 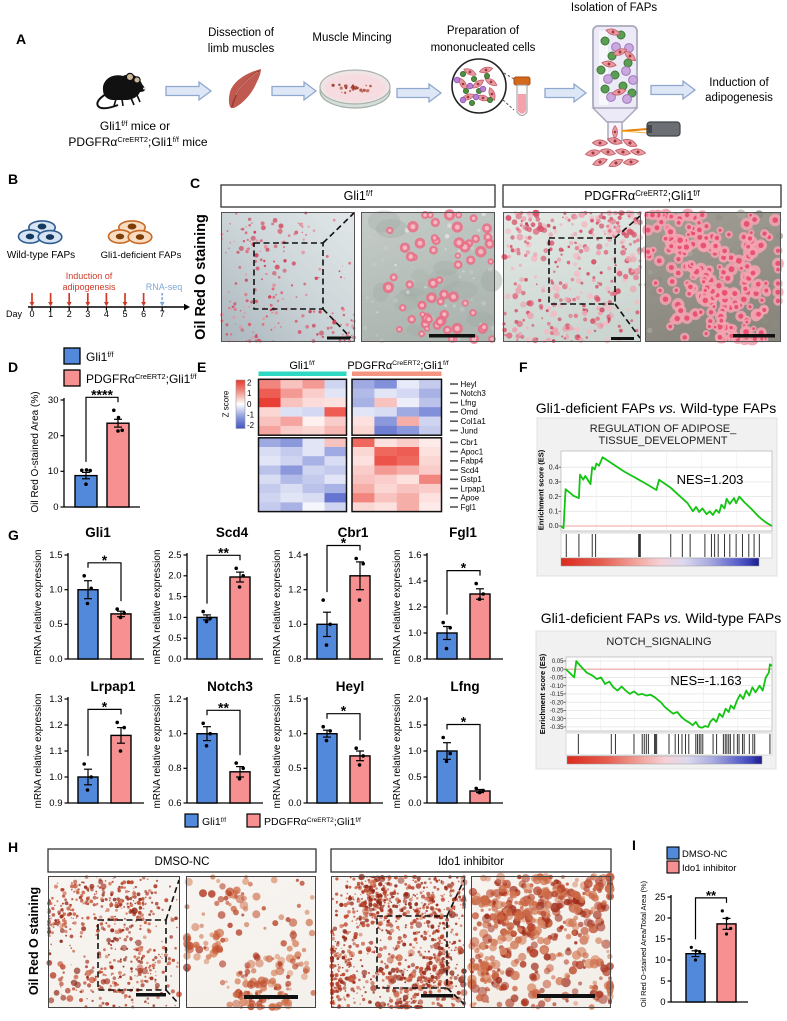 What do you see at coordinates (174, 803) in the screenshot?
I see `svg-text: 0.6` at bounding box center [174, 803].